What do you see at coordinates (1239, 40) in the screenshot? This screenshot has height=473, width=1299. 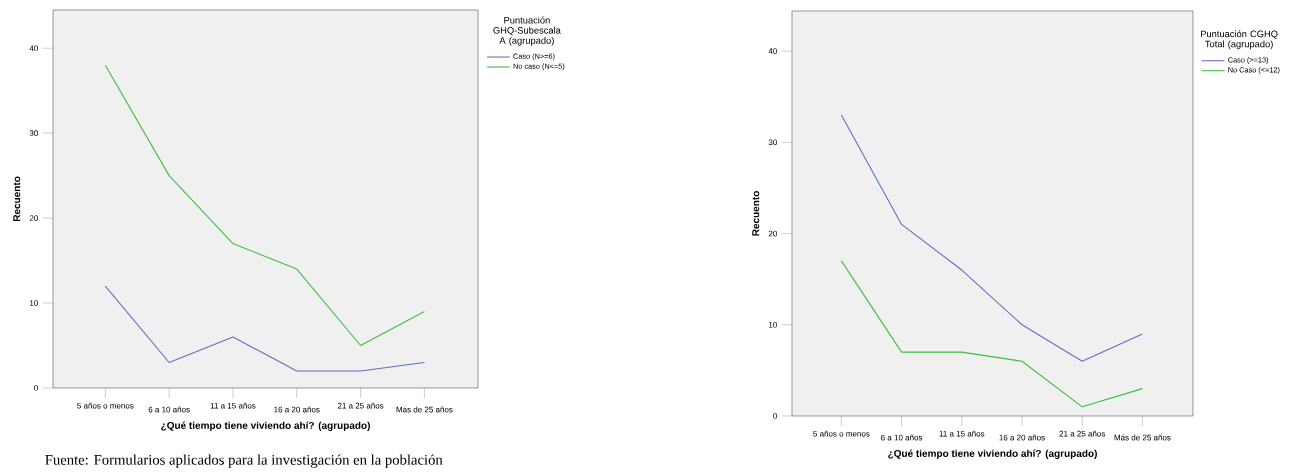 I see `legend-title: Puntuación CGHQ Total (agrupado)` at bounding box center [1239, 40].